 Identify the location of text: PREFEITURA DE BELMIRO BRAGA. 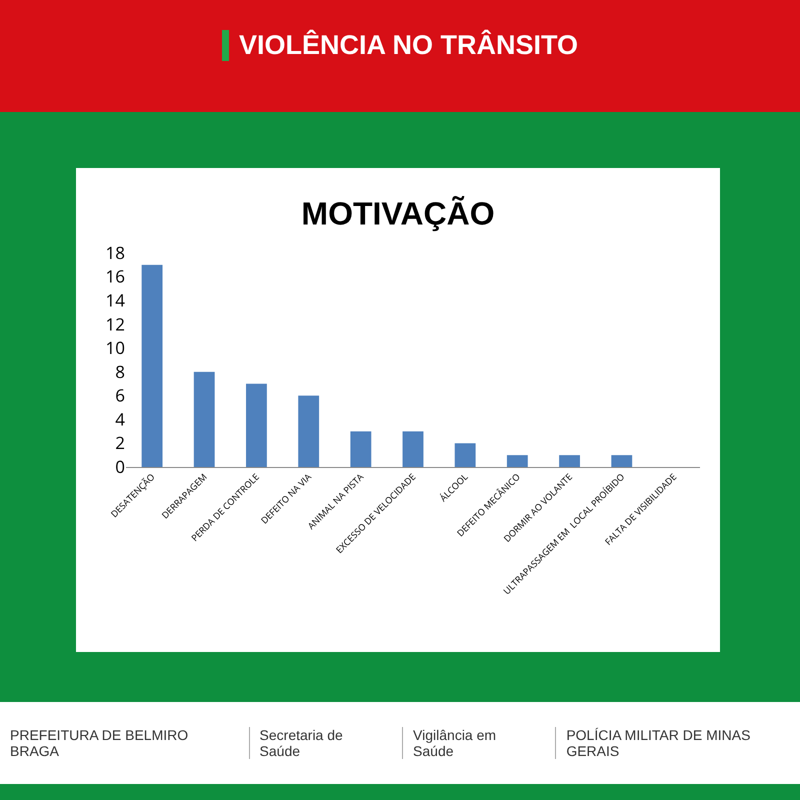
(99, 743).